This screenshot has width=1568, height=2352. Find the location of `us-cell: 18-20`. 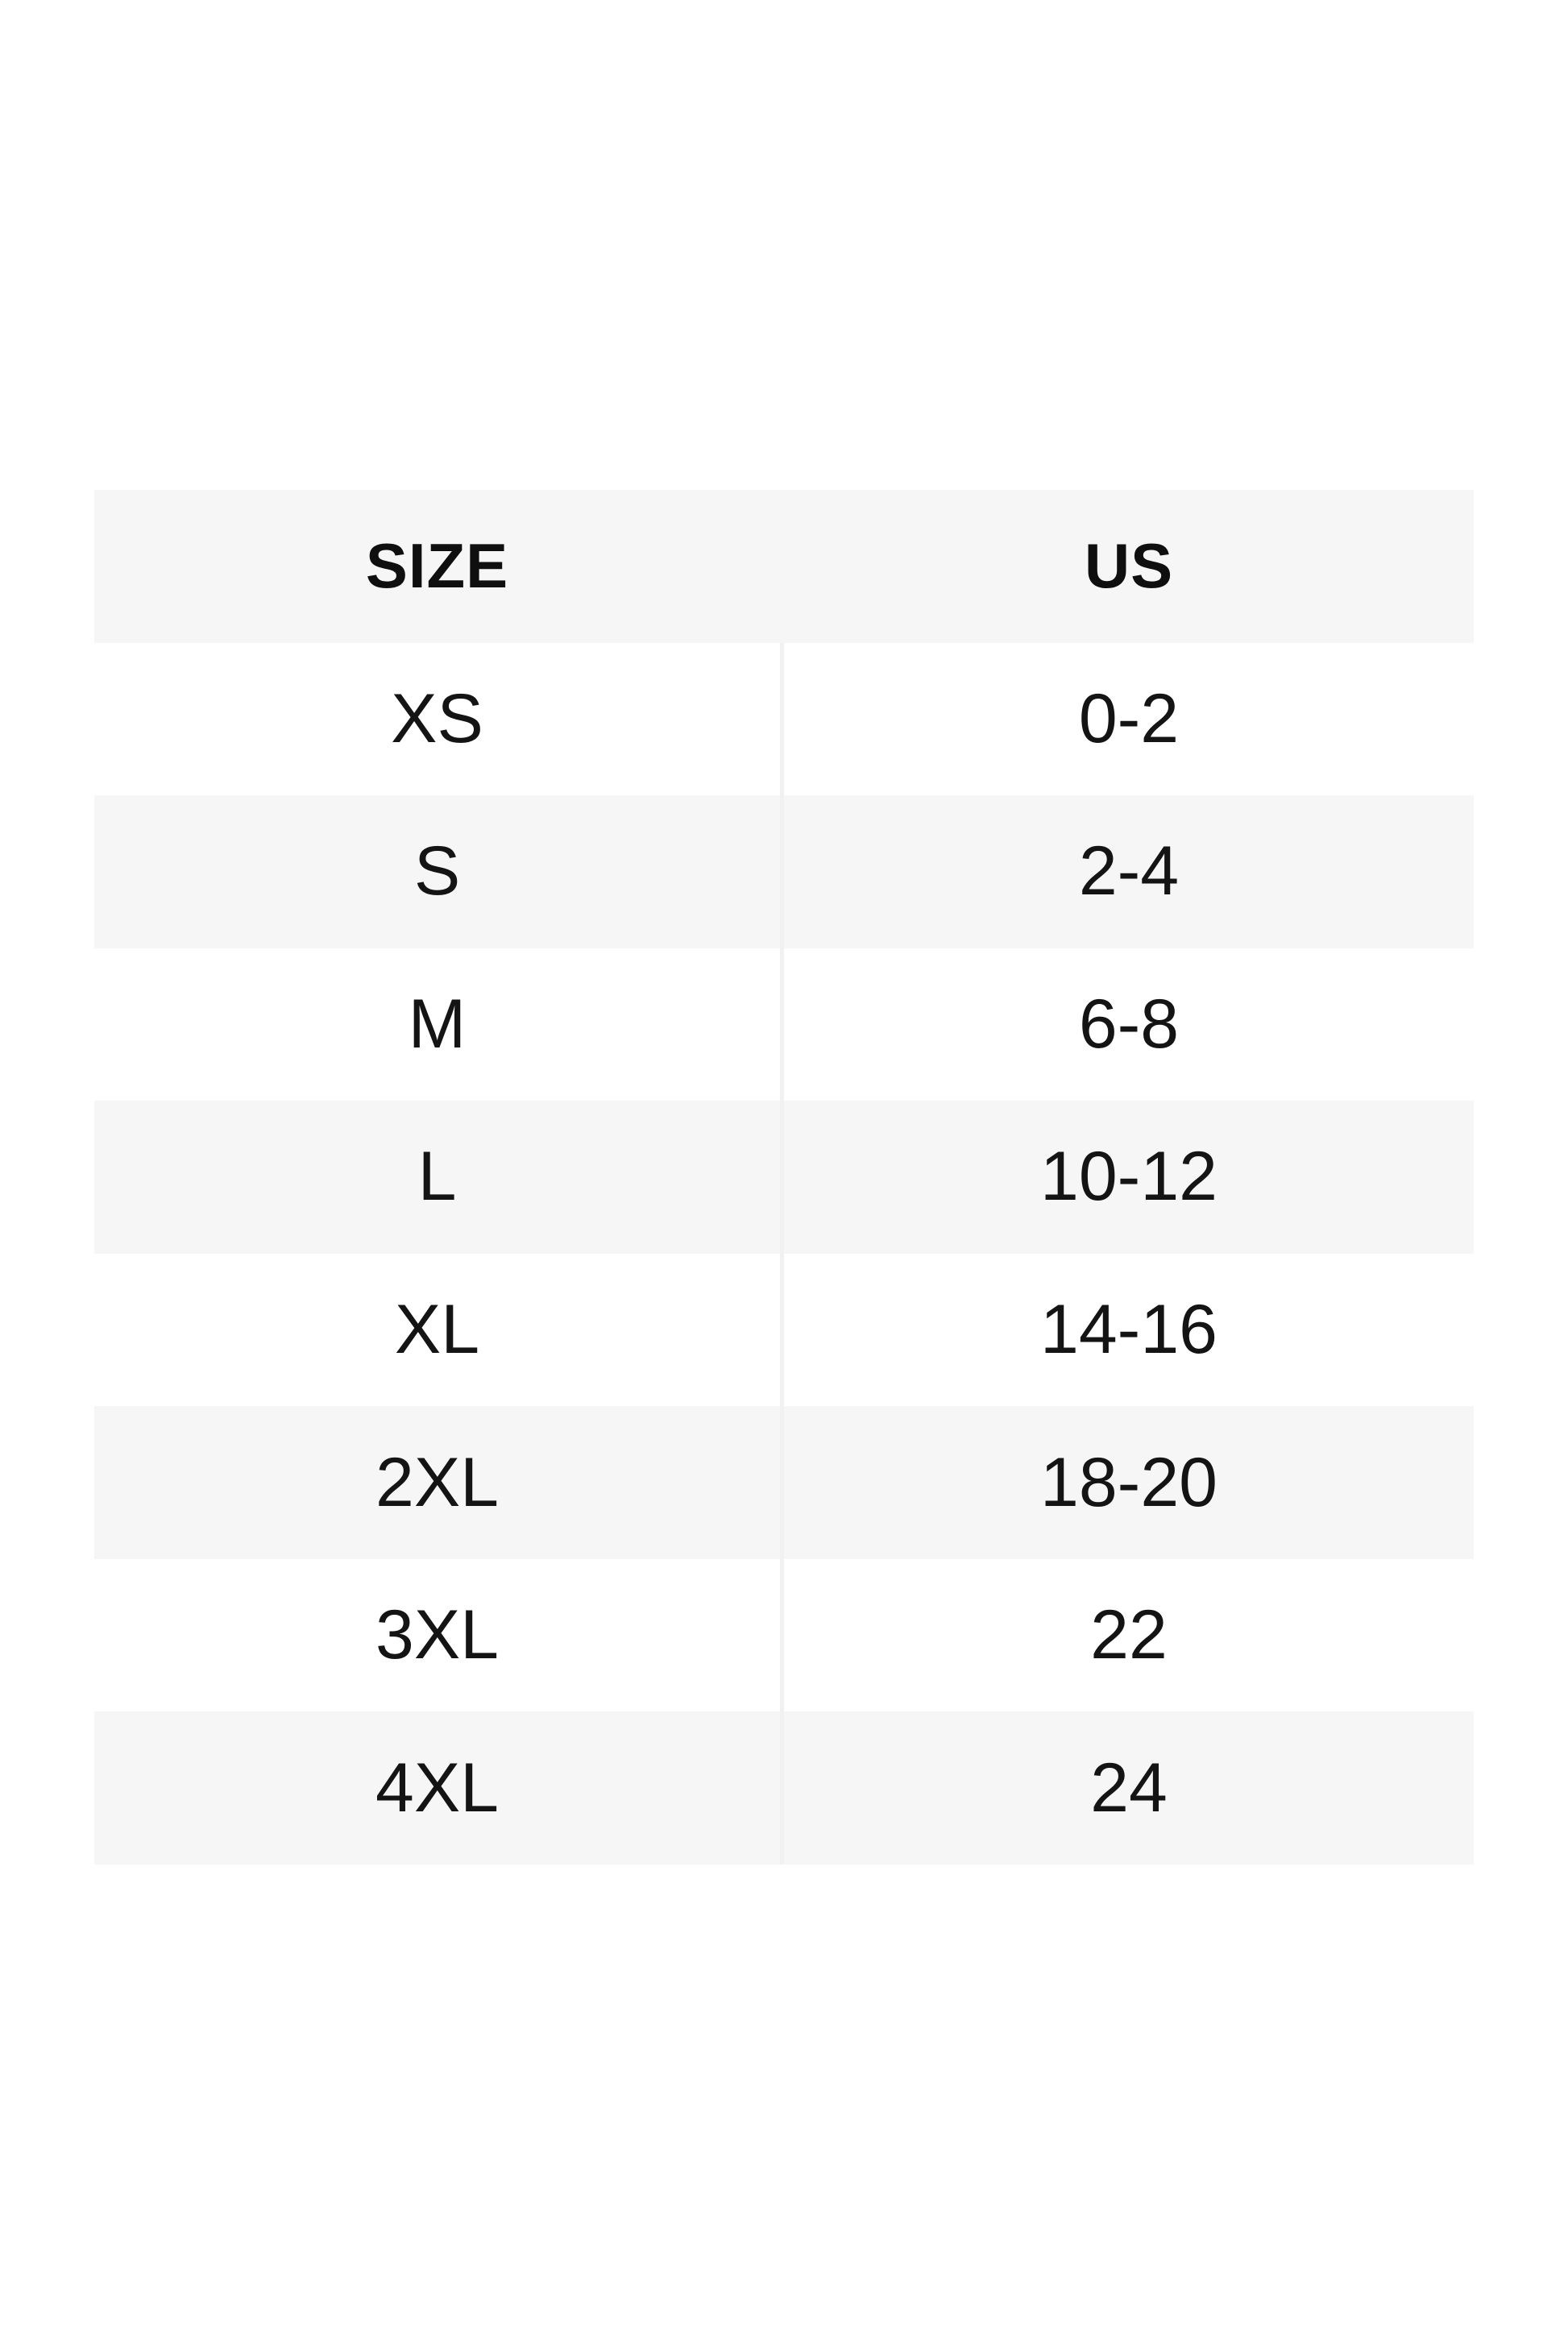

us-cell: 18-20 is located at coordinates (1128, 1482).